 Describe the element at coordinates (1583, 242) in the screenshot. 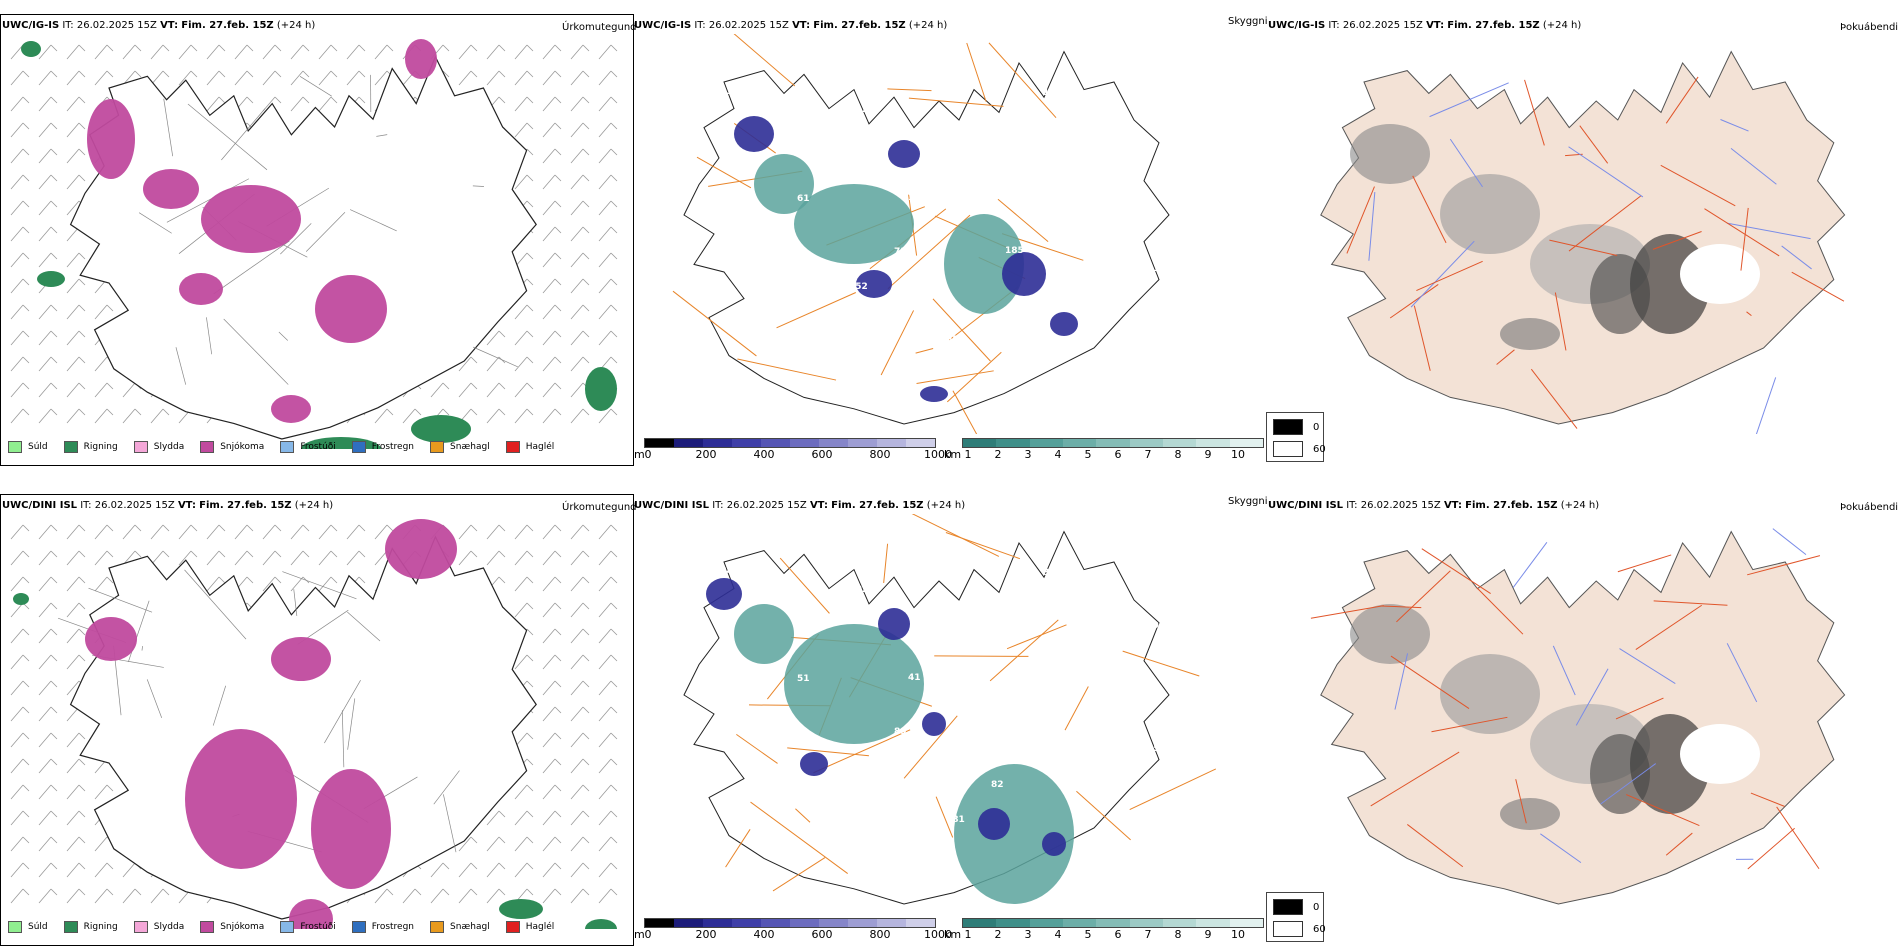

I see `fog-index-map` at that location.